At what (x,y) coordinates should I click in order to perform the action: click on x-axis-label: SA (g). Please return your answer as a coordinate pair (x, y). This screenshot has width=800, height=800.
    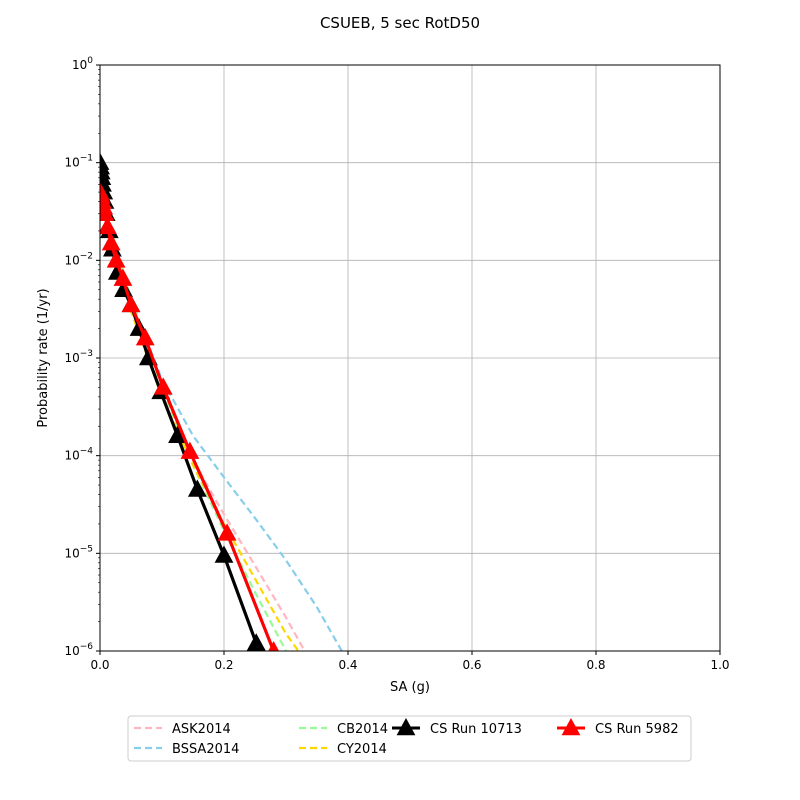
    Looking at the image, I should click on (410, 687).